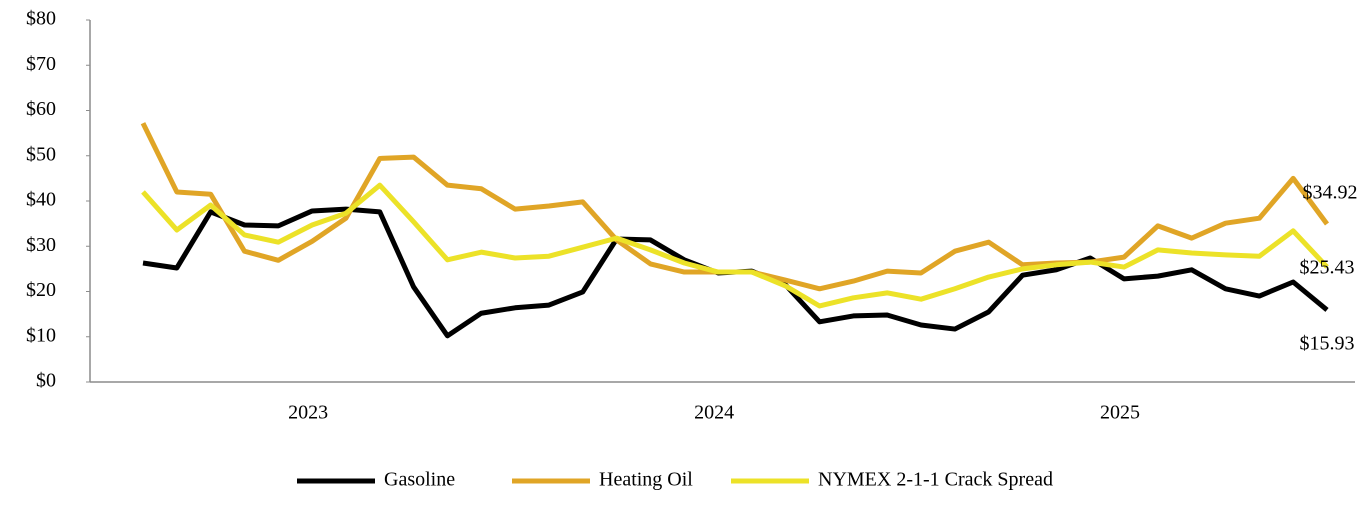  I want to click on data-label: $15.93, so click(1327, 344).